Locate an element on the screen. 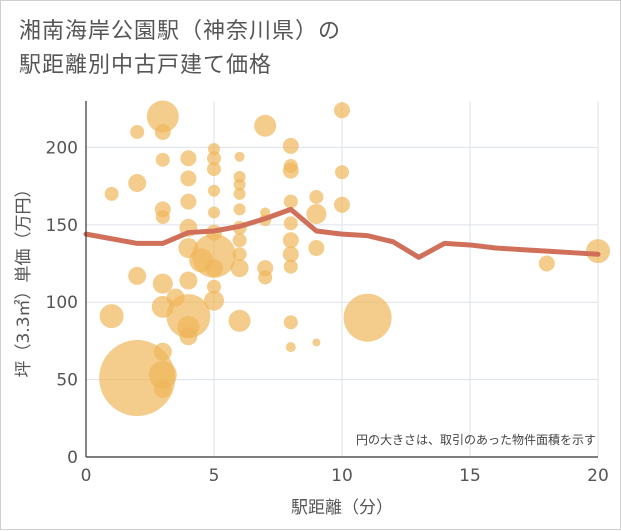 This screenshot has height=531, width=621. y-axis-title: 坪（3.3㎡）単価（万円） is located at coordinates (24, 278).